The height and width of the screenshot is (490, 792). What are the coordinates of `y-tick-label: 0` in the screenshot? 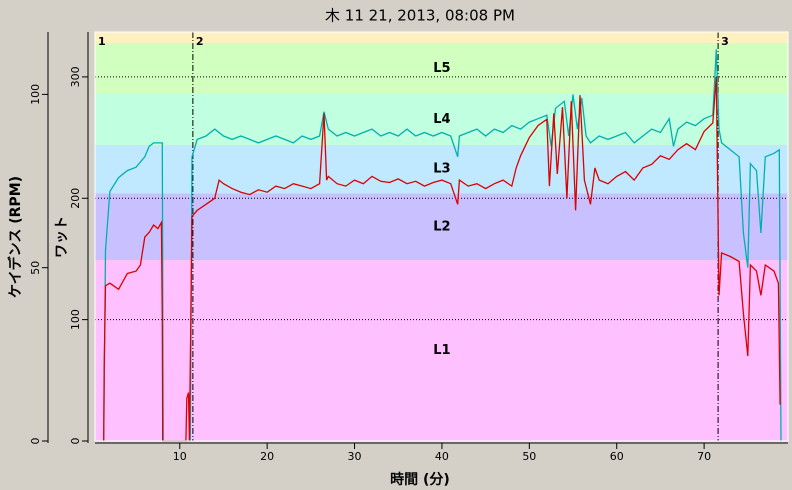 It's located at (75, 441).